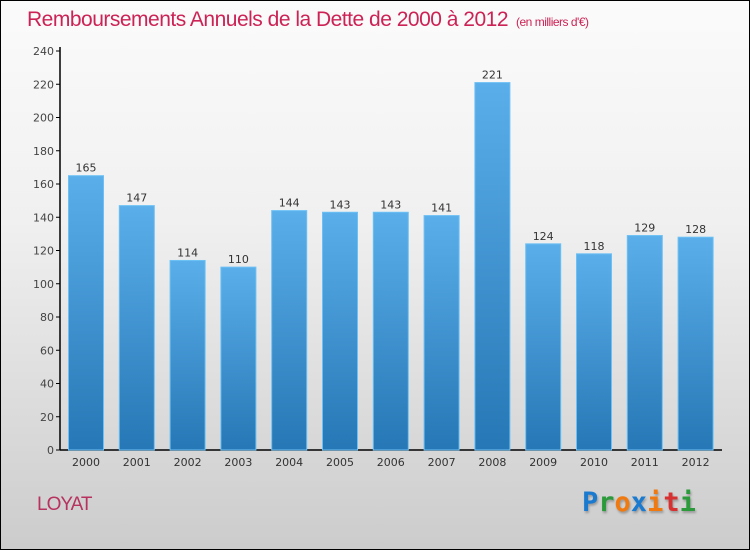  Describe the element at coordinates (543, 347) in the screenshot. I see `bar-2009` at that location.